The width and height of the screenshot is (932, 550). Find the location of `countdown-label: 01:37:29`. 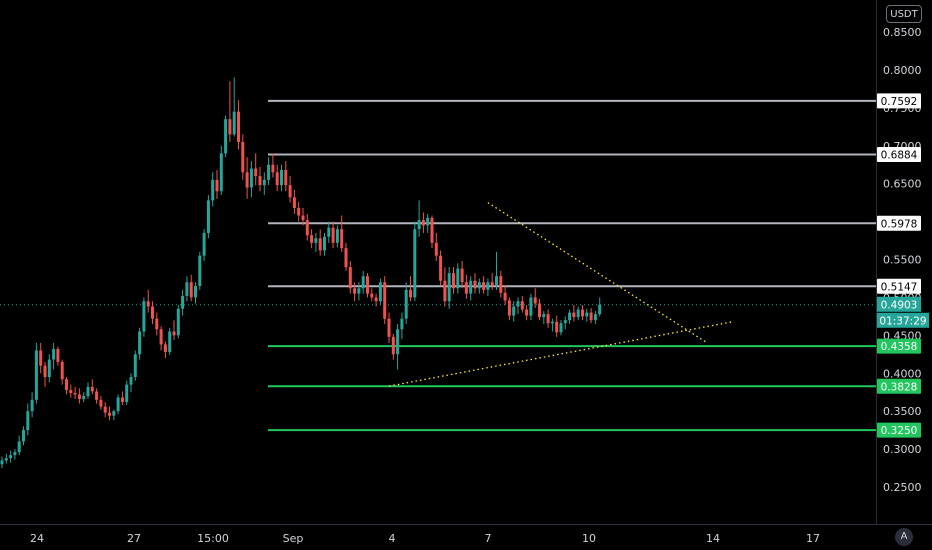

countdown-label: 01:37:29 is located at coordinates (902, 321).